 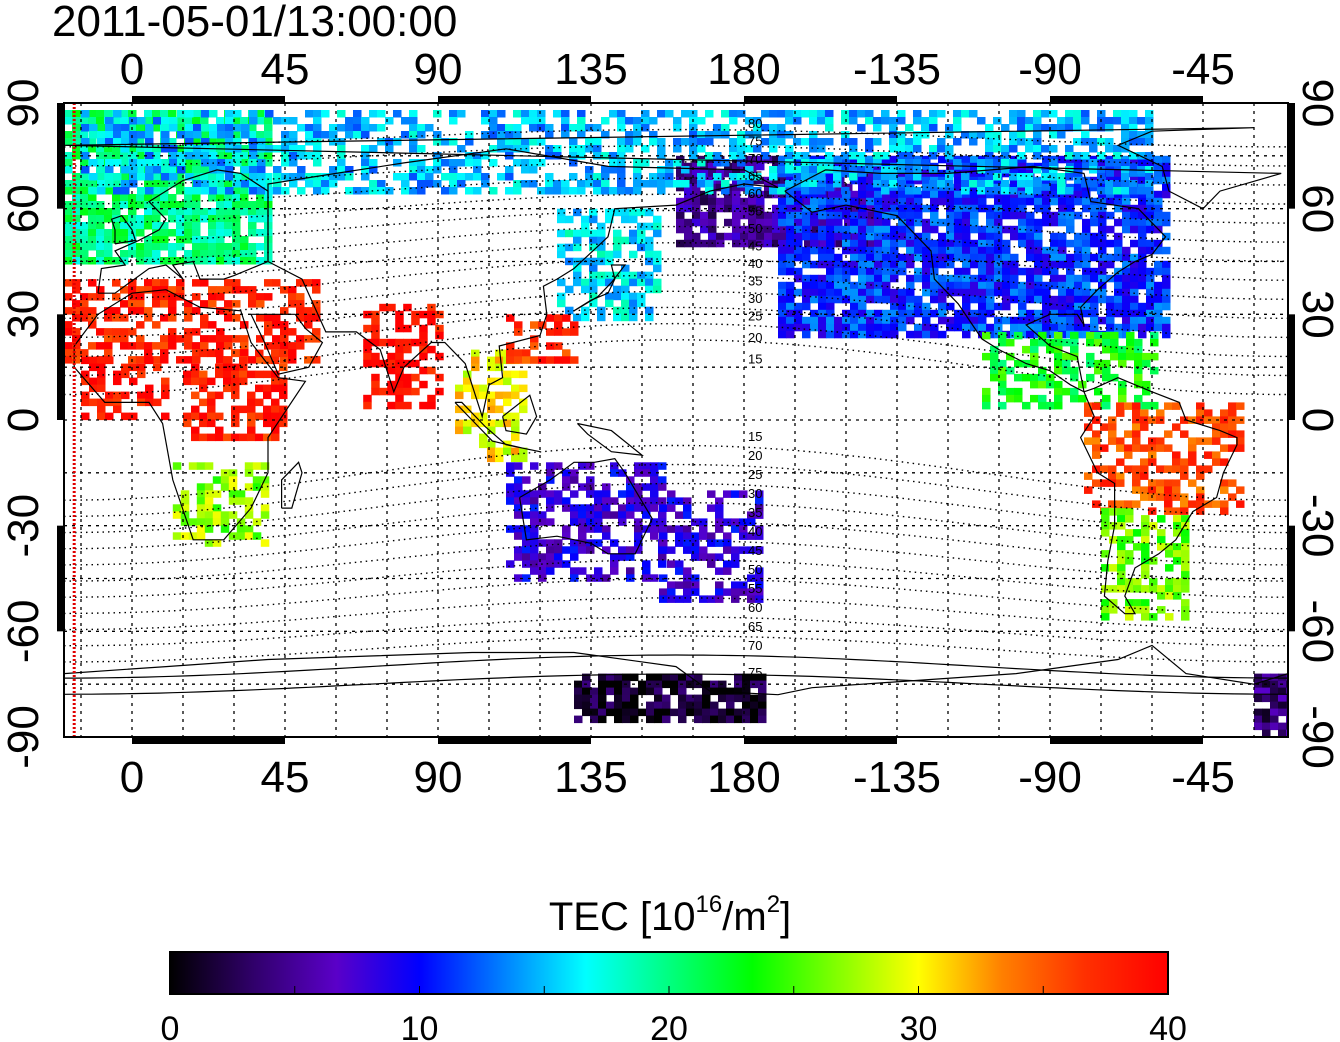 What do you see at coordinates (676, 614) in the screenshot?
I see `magnetic-latitude-contour` at bounding box center [676, 614].